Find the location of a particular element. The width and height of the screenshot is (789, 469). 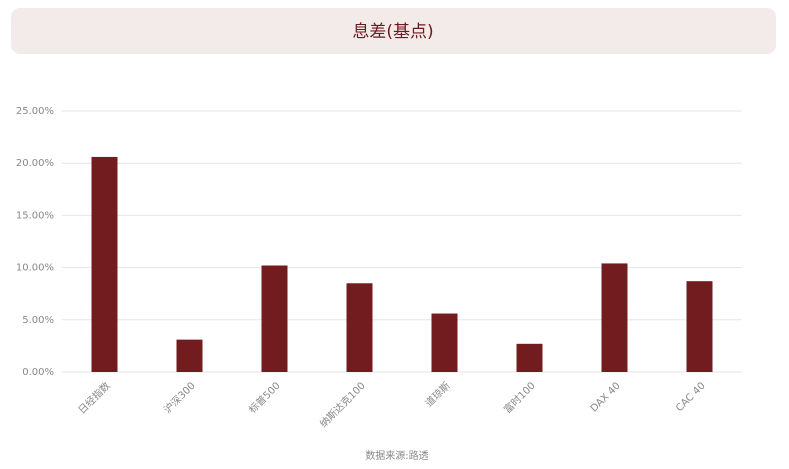

x-tick-label: 日经指数 is located at coordinates (93, 397).